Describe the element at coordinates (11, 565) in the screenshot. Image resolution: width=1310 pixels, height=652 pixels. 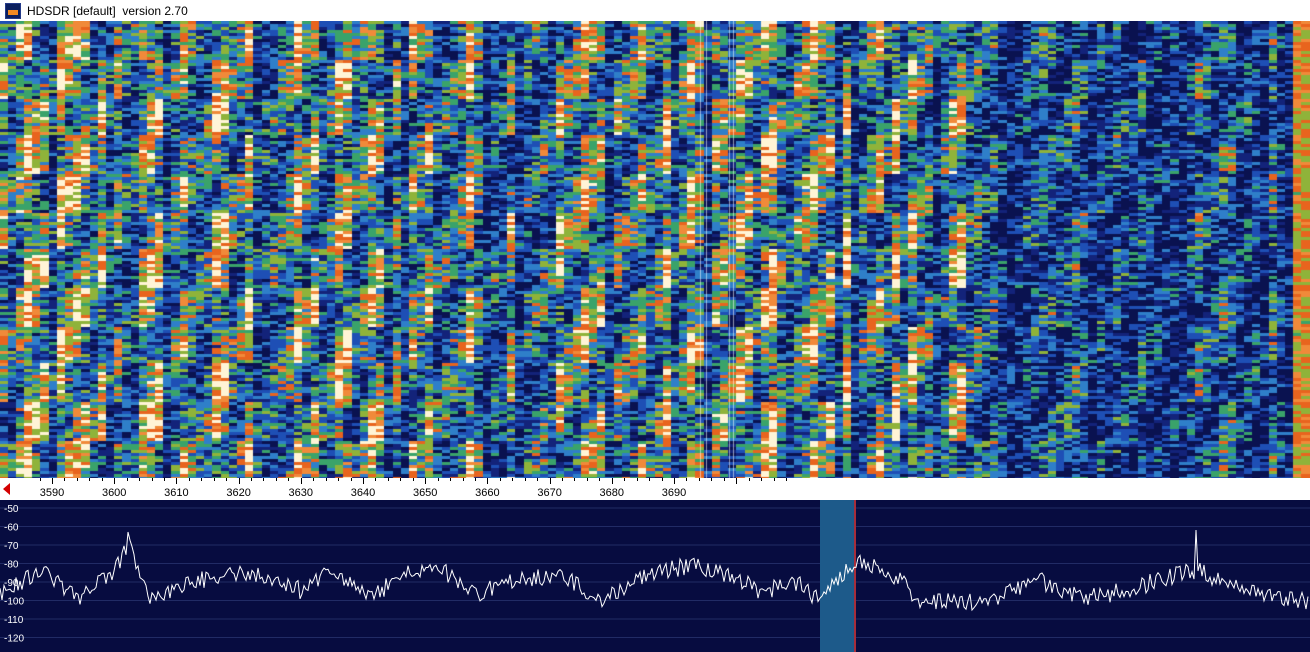
I see `db-label: -80` at that location.